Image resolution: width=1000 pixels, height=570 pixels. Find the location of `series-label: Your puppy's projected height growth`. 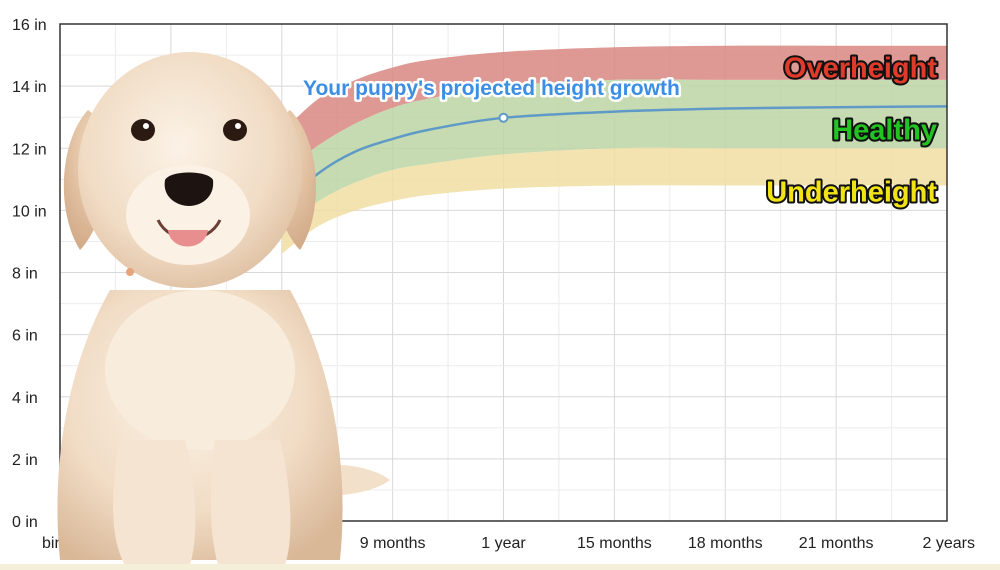

series-label: Your puppy's projected height growth is located at coordinates (491, 88).